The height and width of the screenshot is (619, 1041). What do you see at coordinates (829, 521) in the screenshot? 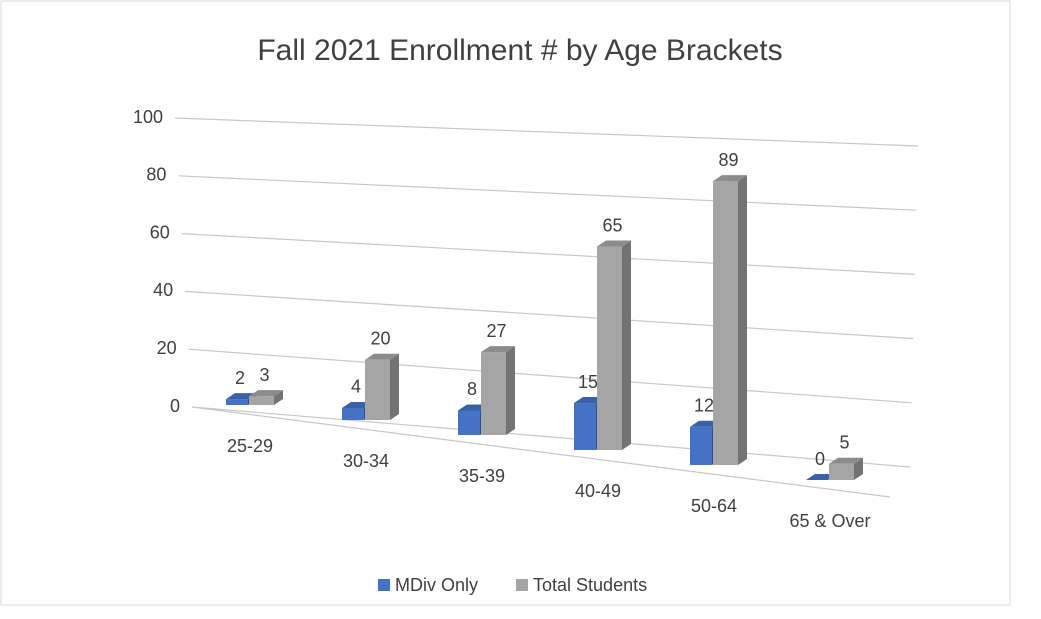
I see `x-tick-label: 65 & Over` at bounding box center [829, 521].